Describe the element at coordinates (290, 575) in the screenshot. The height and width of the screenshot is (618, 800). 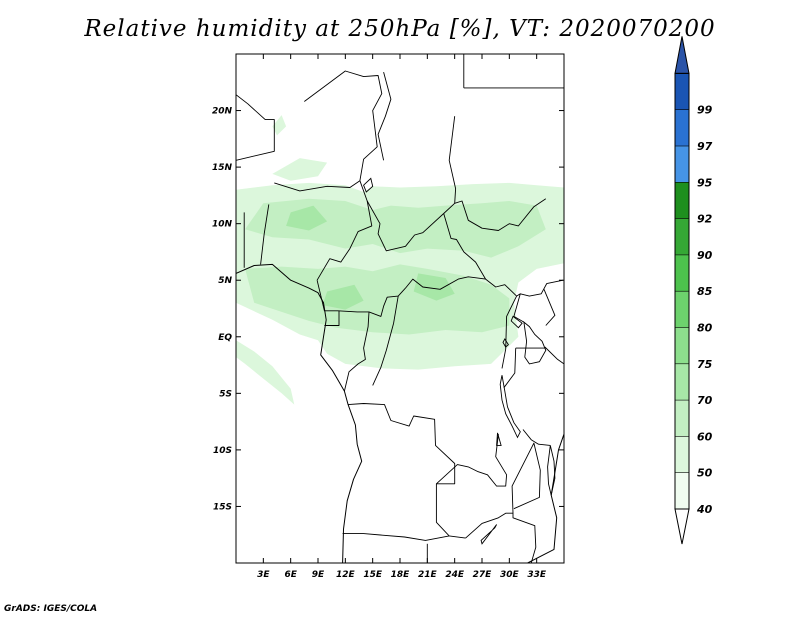
I see `x-tick-label: 6E` at that location.